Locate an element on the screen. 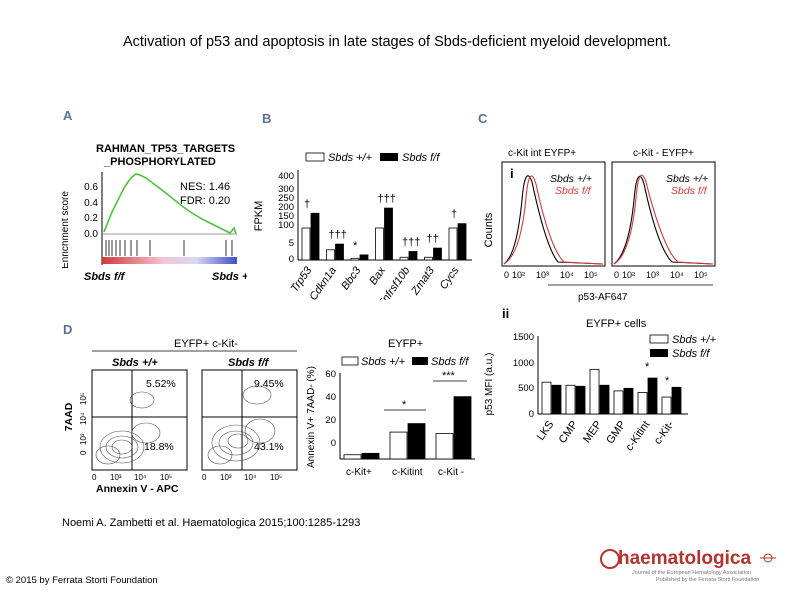 The height and width of the screenshot is (595, 794). fpkm-ytick-5: 100 is located at coordinates (286, 225).